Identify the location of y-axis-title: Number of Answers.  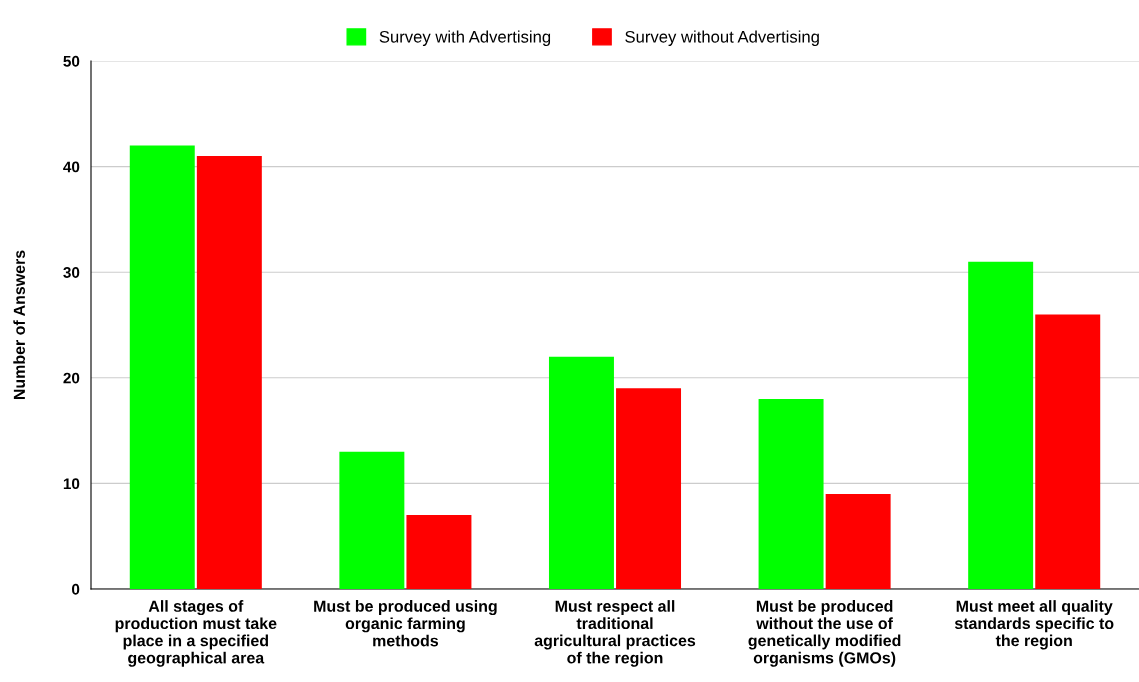
(19, 325).